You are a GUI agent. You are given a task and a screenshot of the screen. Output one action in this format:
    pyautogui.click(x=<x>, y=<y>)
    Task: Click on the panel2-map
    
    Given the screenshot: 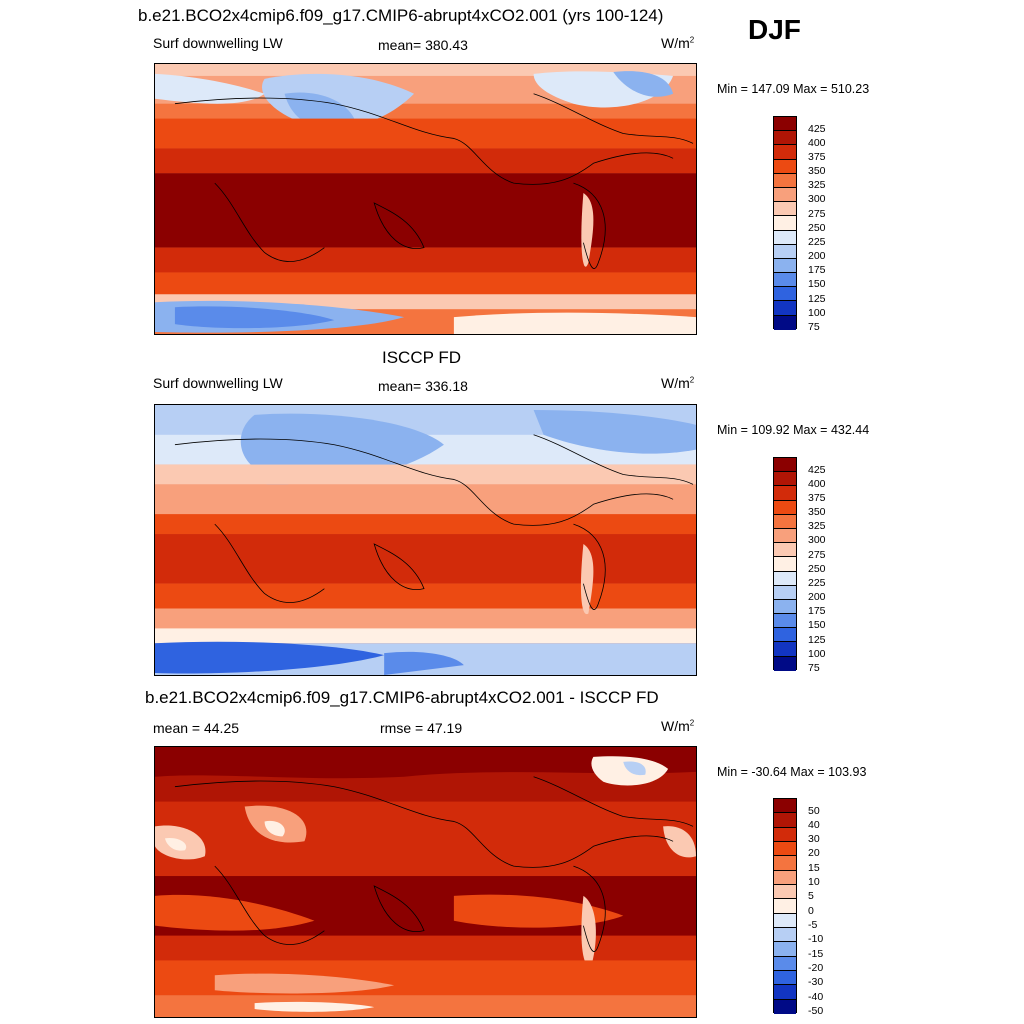 What is the action you would take?
    pyautogui.click(x=425, y=540)
    